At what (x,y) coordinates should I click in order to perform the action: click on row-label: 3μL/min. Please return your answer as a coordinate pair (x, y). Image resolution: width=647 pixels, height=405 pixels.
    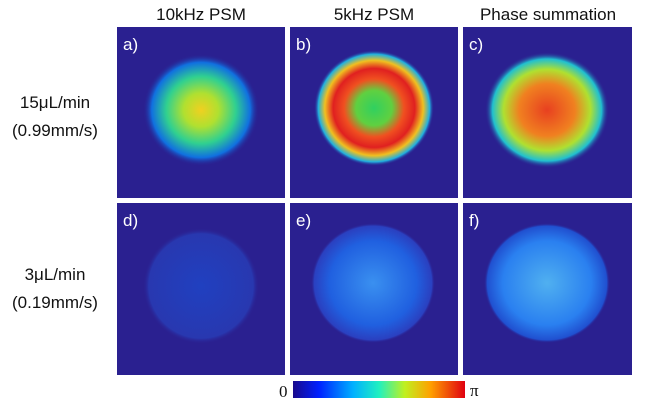
    Looking at the image, I should click on (55, 274).